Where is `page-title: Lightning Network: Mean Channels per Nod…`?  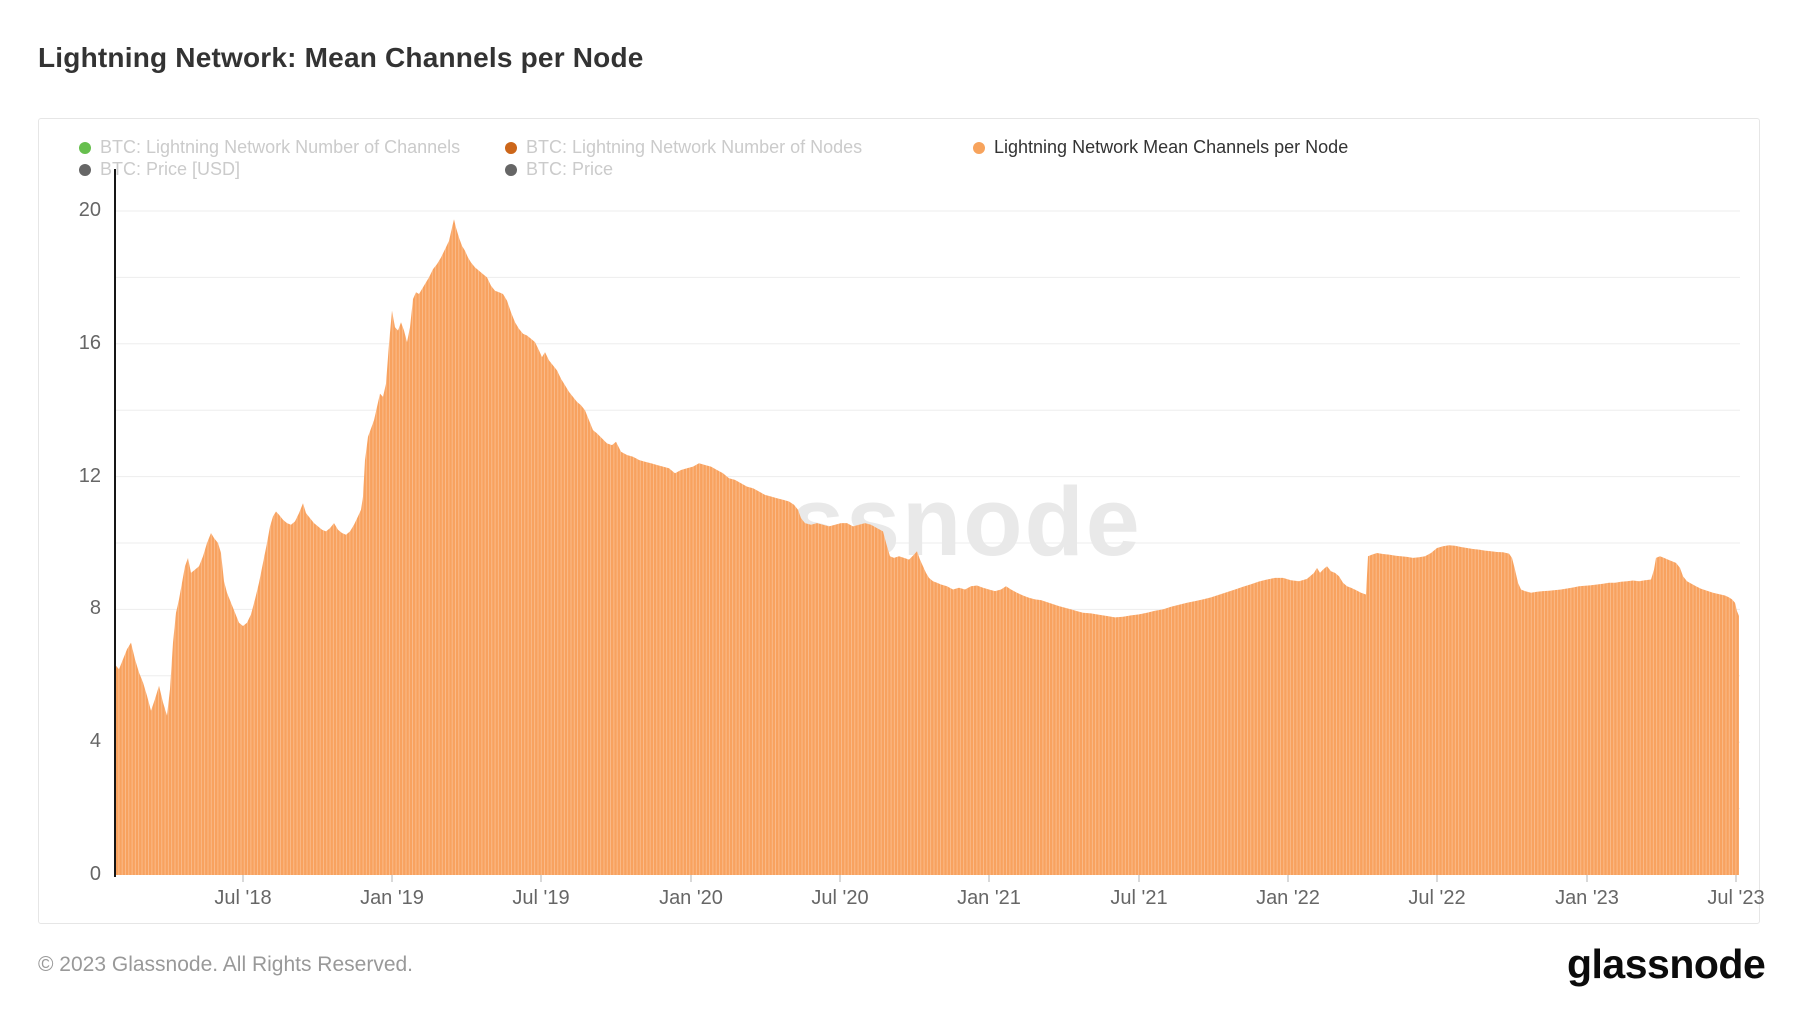 page-title: Lightning Network: Mean Channels per Nod… is located at coordinates (341, 57).